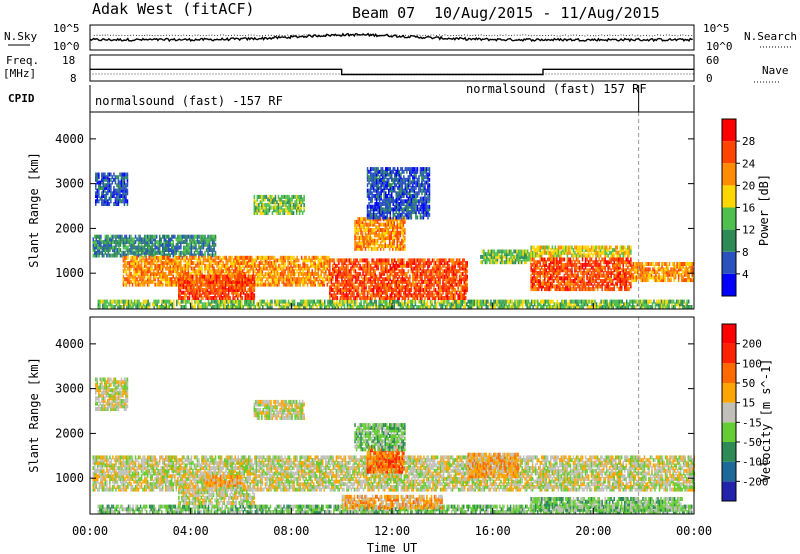 Image resolution: width=800 pixels, height=554 pixels. What do you see at coordinates (383, 13) in the screenshot?
I see `beam-label: Beam 07` at bounding box center [383, 13].